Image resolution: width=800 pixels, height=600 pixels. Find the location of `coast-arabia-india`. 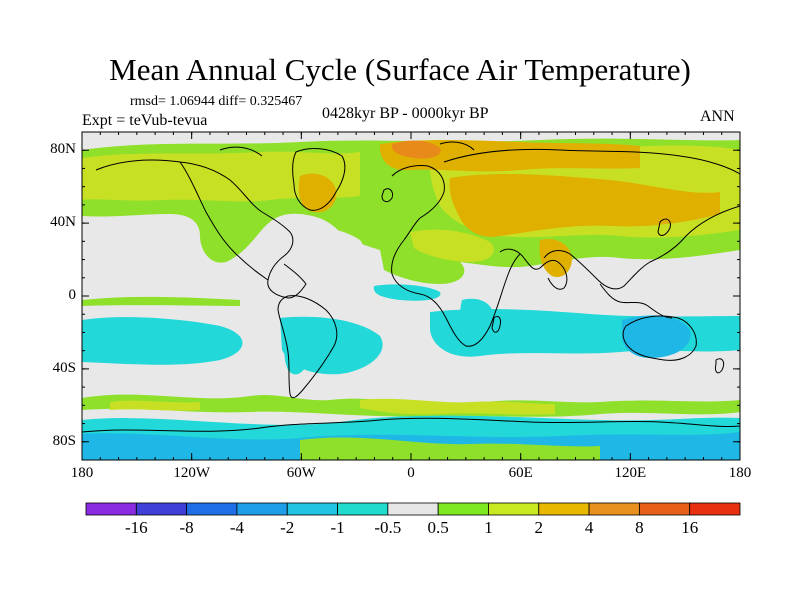

coast-arabia-india is located at coordinates (533, 269).